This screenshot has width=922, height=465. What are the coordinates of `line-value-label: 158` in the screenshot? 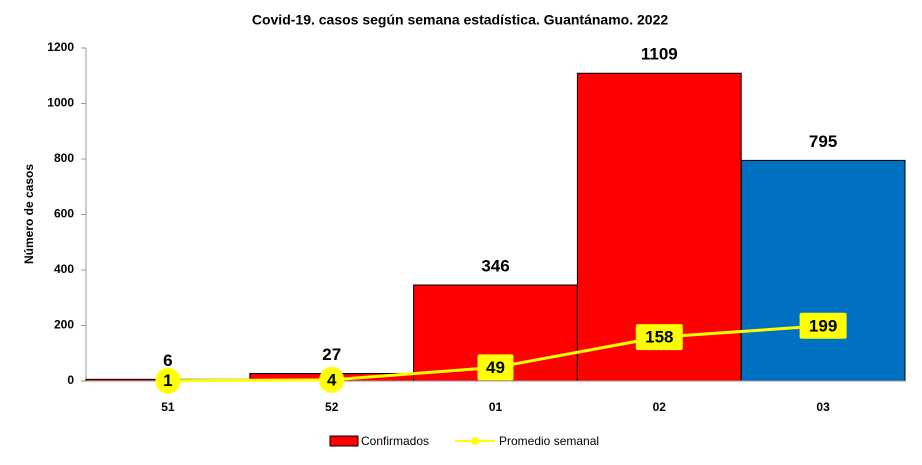 It's located at (659, 337).